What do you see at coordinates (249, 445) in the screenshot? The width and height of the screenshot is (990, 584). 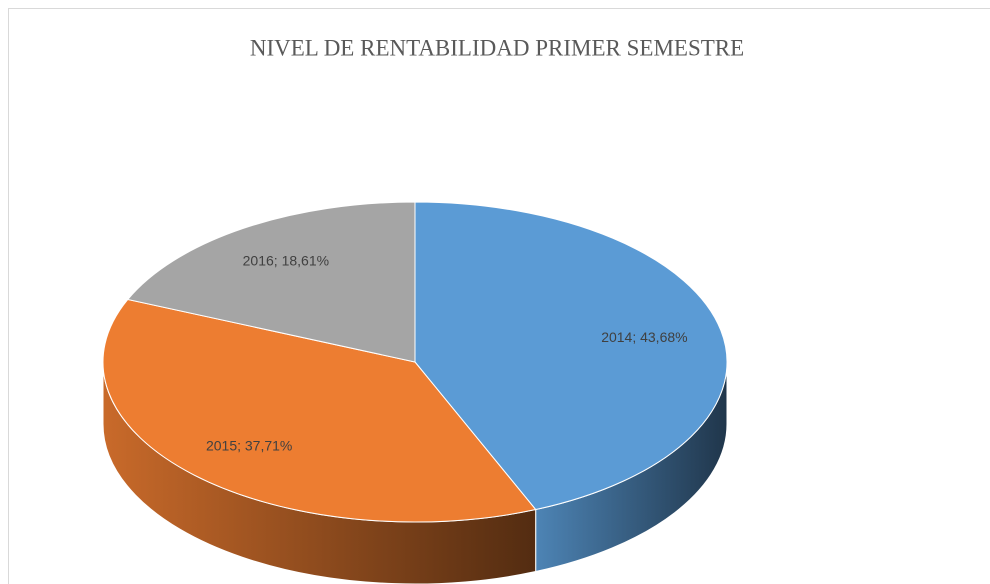 I see `data-label: 2015; 37,71%` at bounding box center [249, 445].